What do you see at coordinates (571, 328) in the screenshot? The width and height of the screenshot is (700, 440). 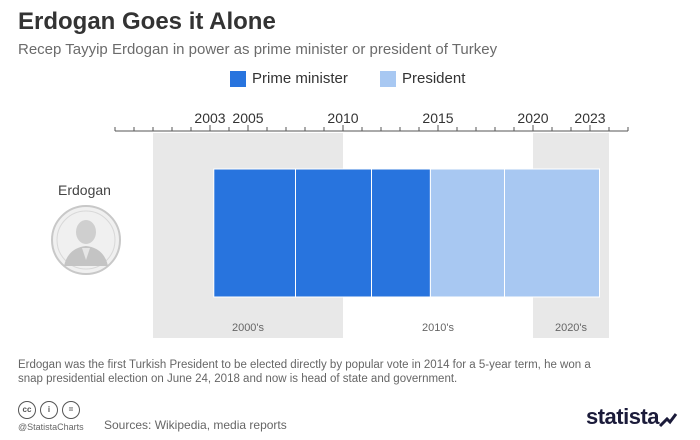 I see `decade-label-2: 2020's` at bounding box center [571, 328].